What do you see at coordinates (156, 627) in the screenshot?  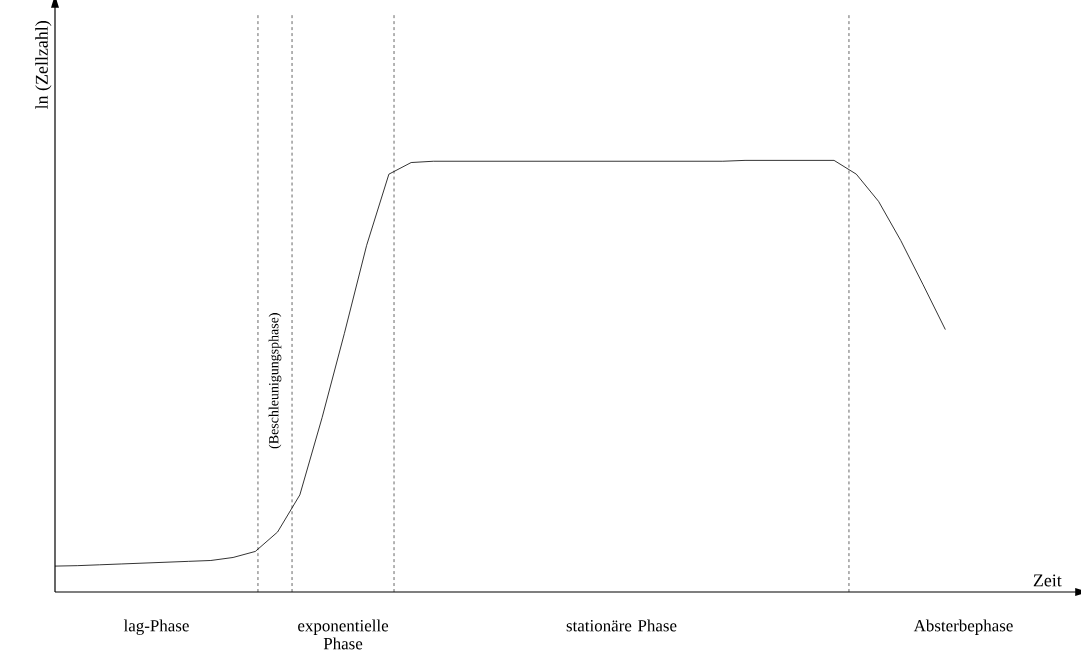 I see `text: lag-Phase` at bounding box center [156, 627].